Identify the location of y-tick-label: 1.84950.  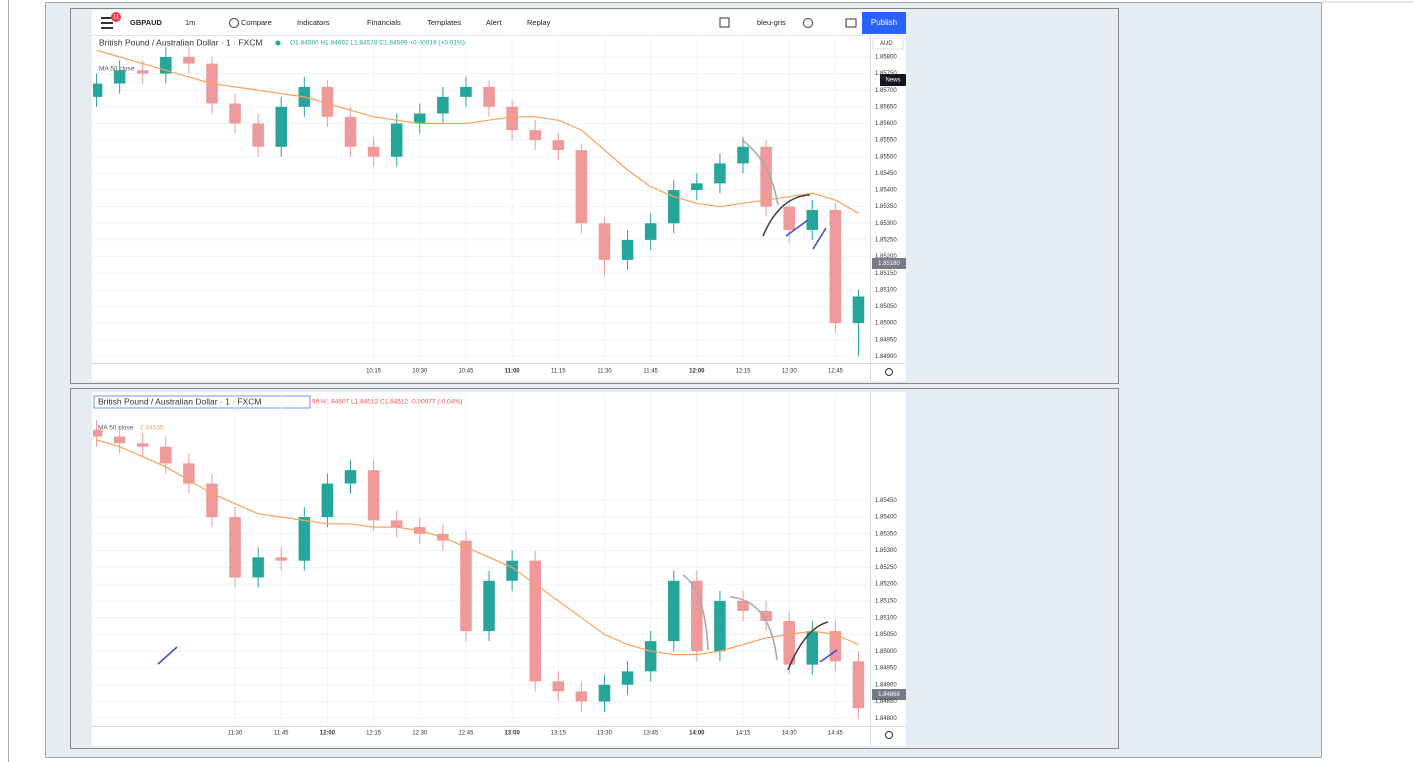
(886, 669).